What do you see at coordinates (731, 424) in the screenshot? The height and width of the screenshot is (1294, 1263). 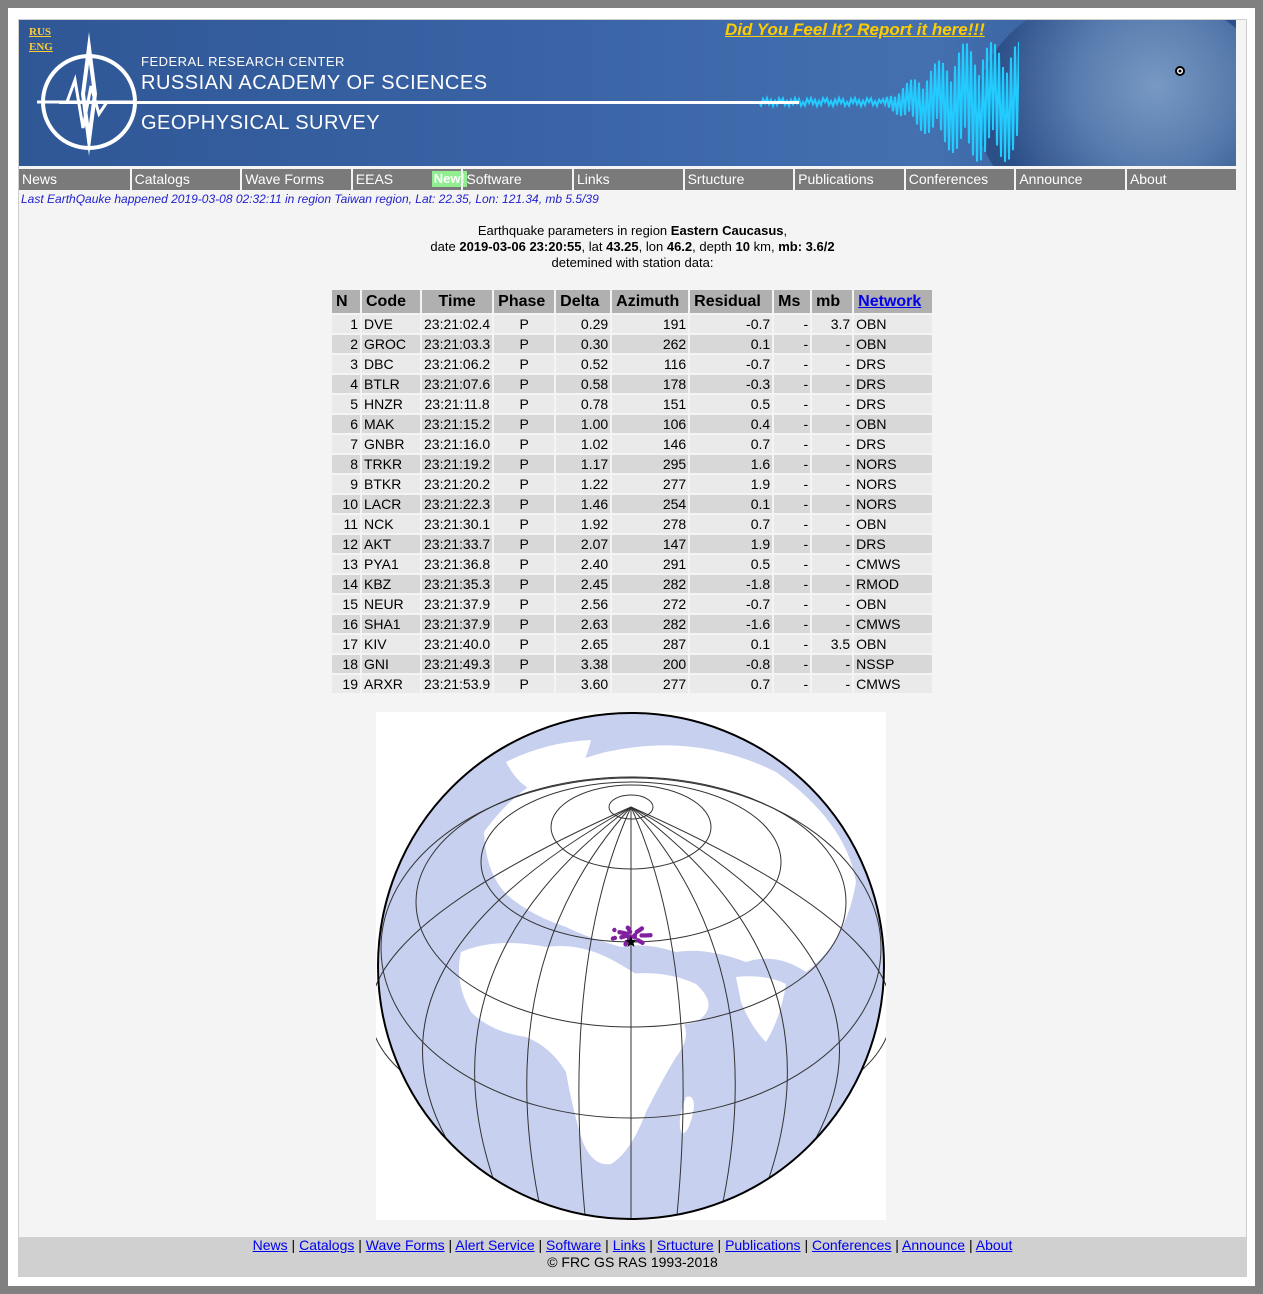 I see `cell-residual: 0.4` at bounding box center [731, 424].